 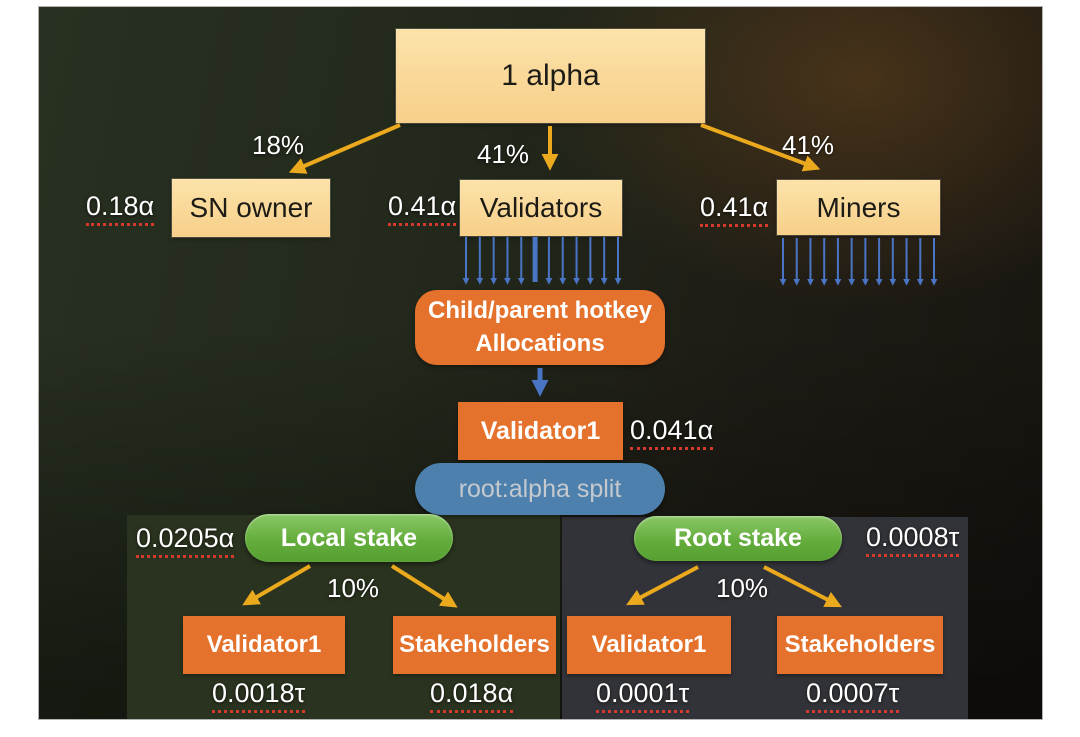 I want to click on percent-sn-owner: 18%, so click(x=278, y=145).